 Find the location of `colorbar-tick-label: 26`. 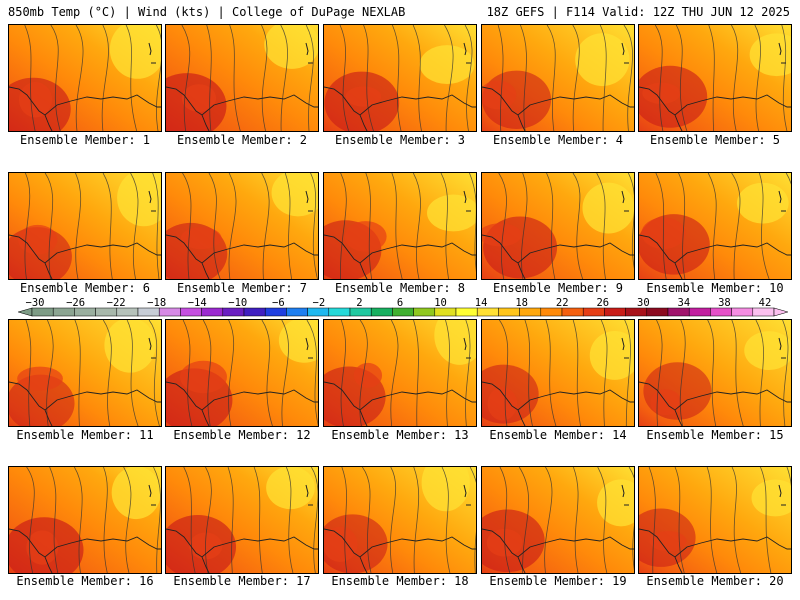

colorbar-tick-label: 26 is located at coordinates (603, 303).